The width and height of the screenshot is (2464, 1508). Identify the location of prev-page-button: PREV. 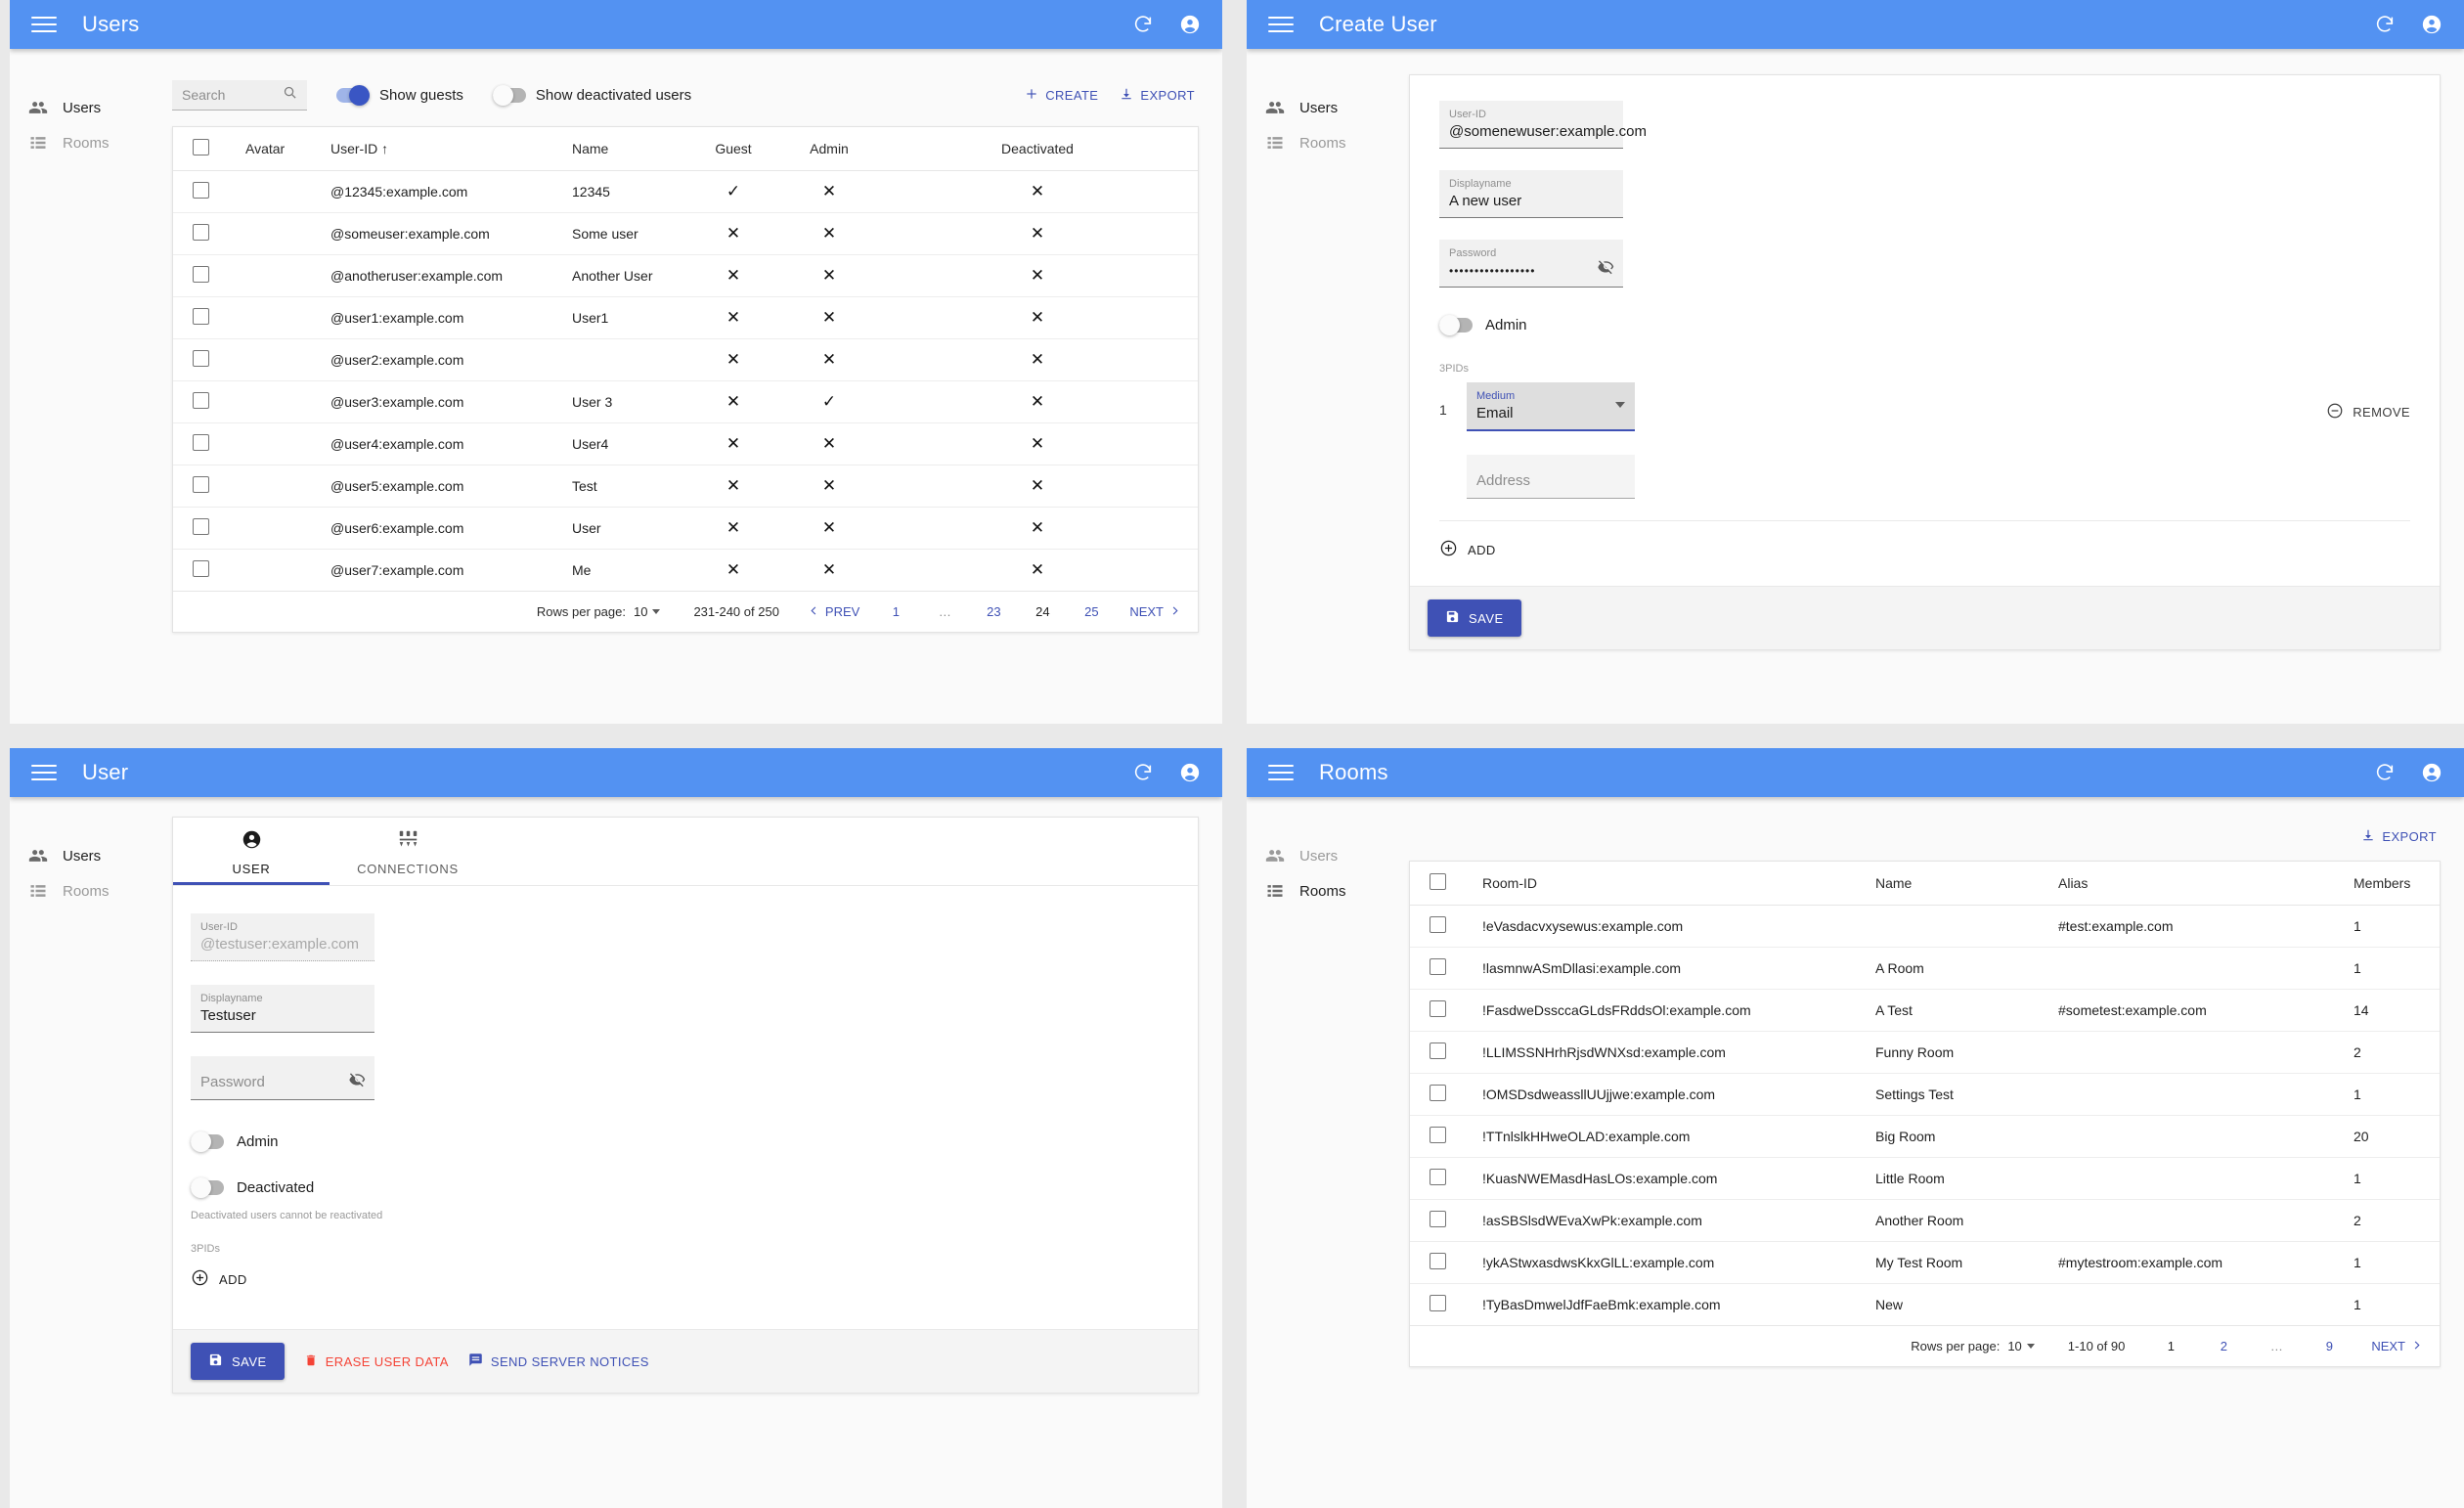
(834, 611).